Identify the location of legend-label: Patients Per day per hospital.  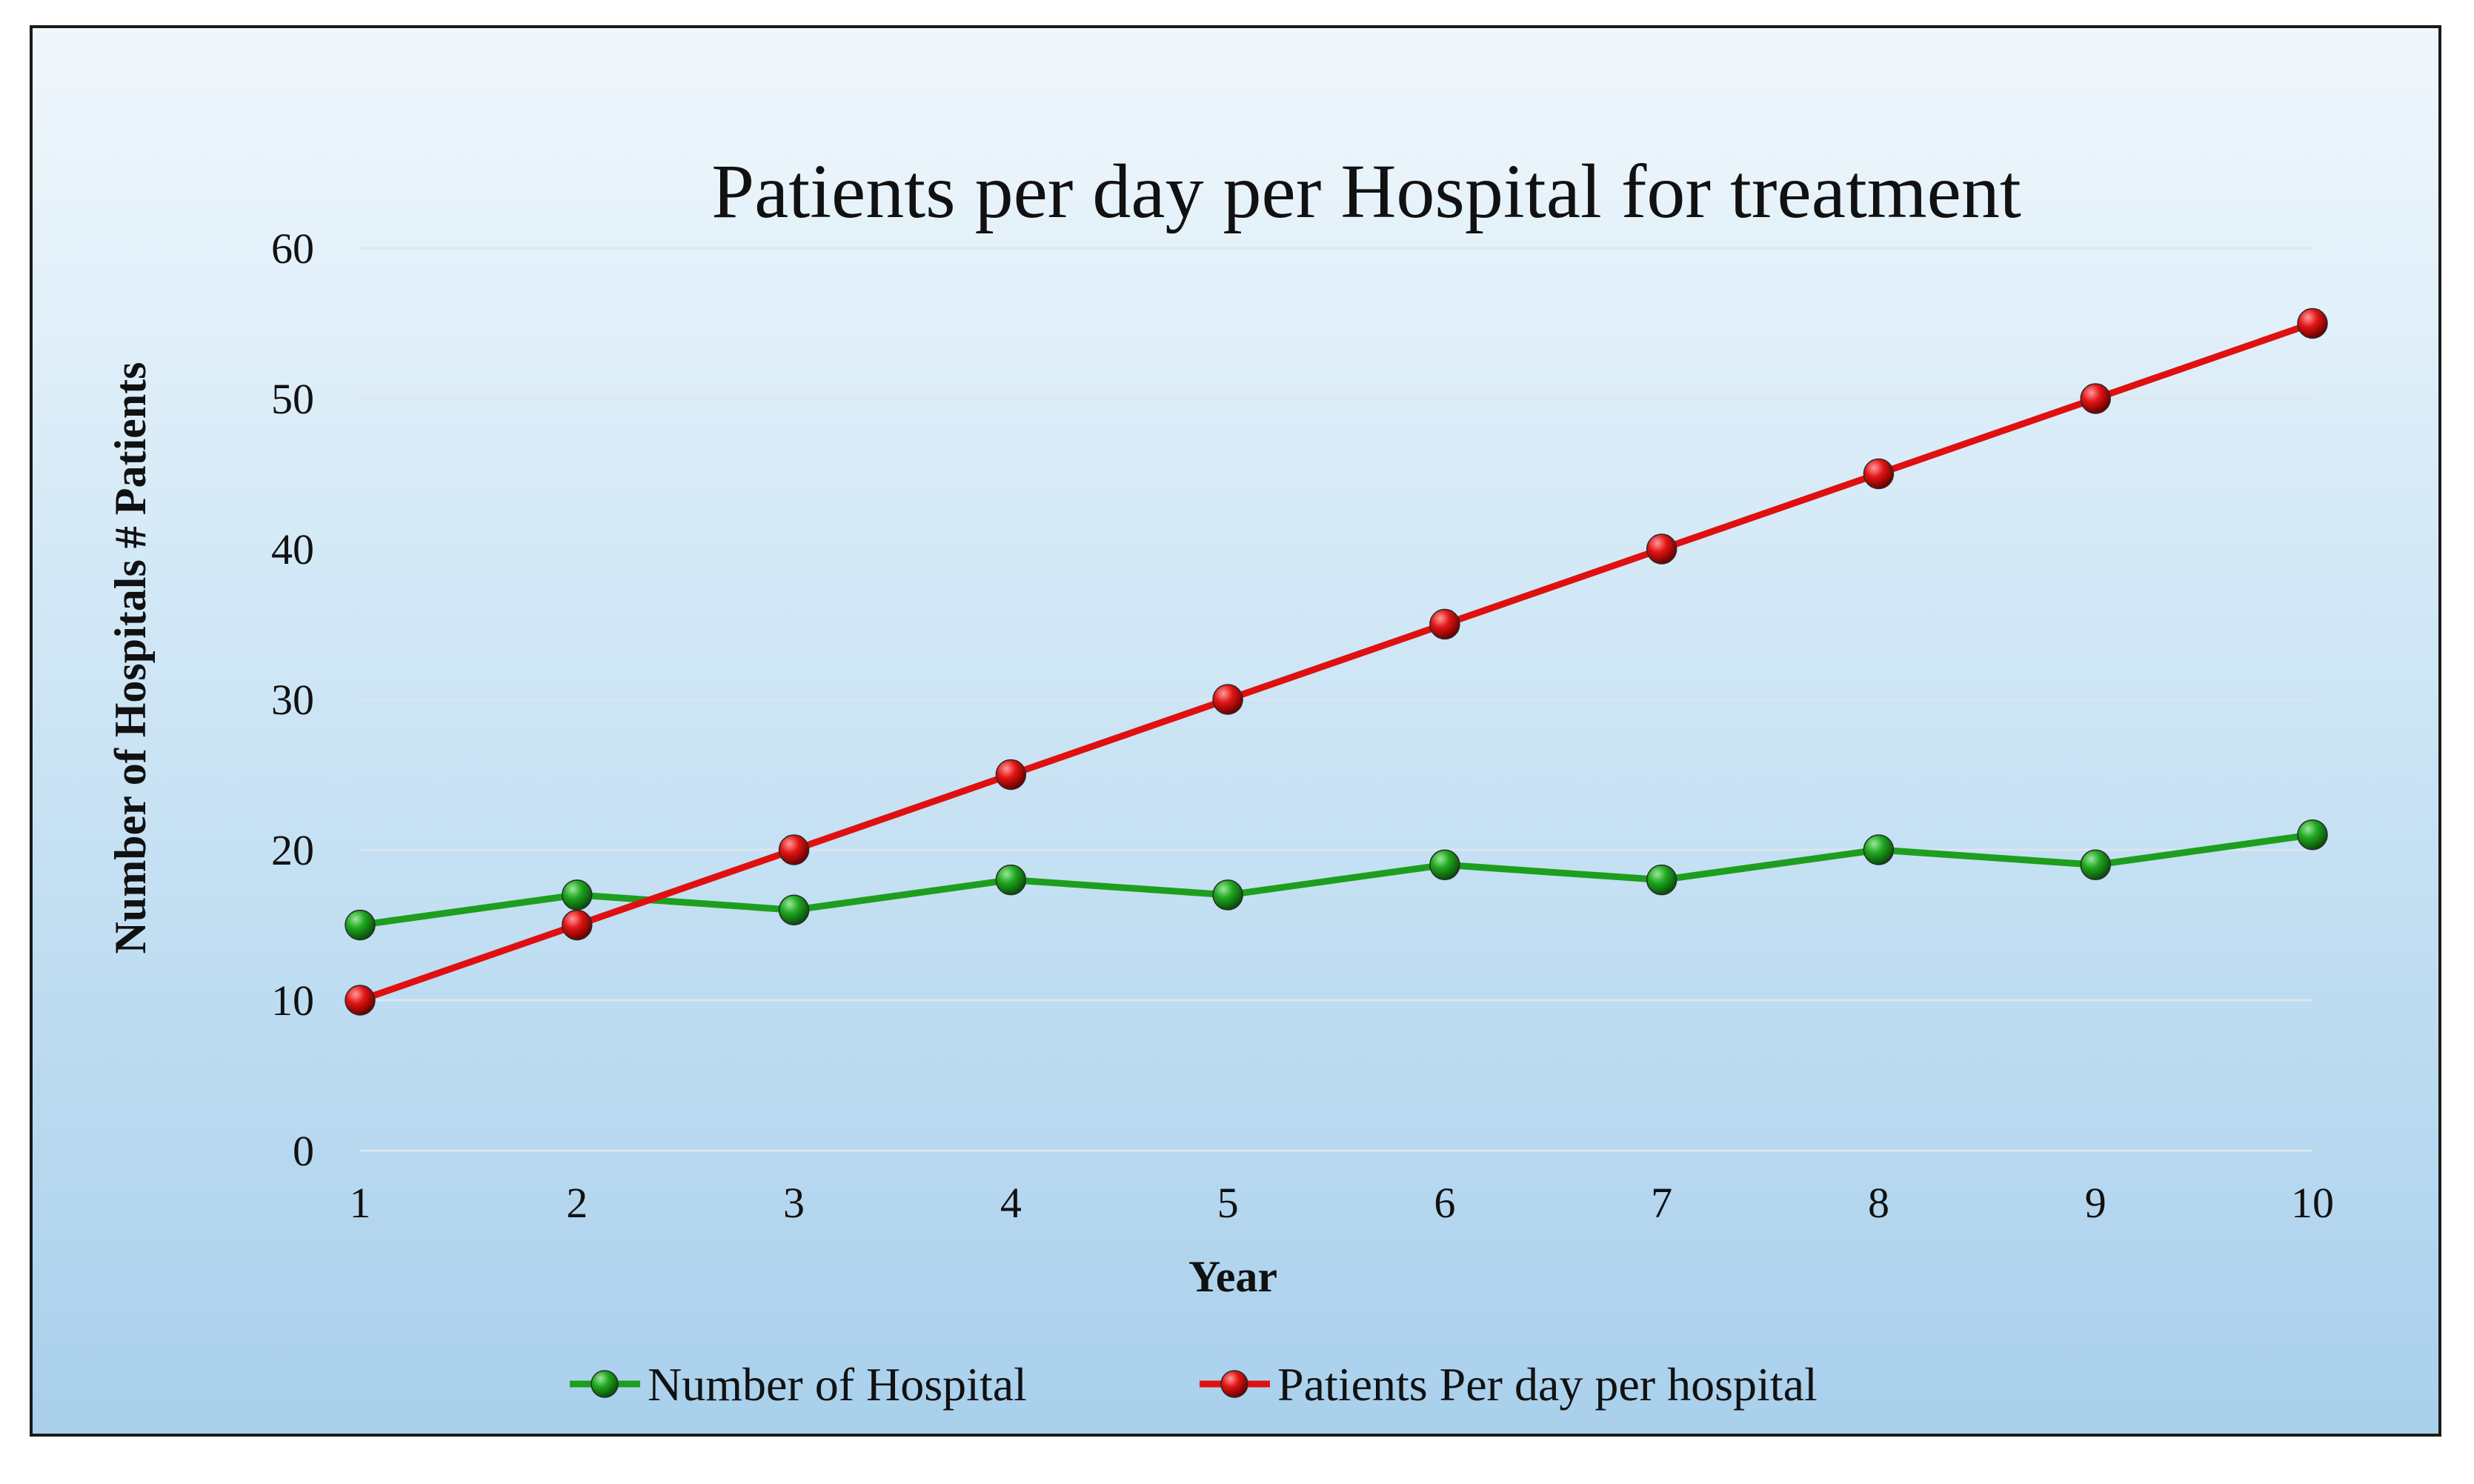
(1548, 1384).